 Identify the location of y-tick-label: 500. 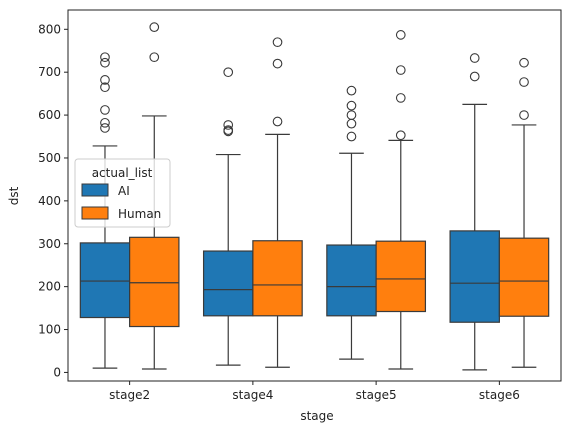
(49, 158).